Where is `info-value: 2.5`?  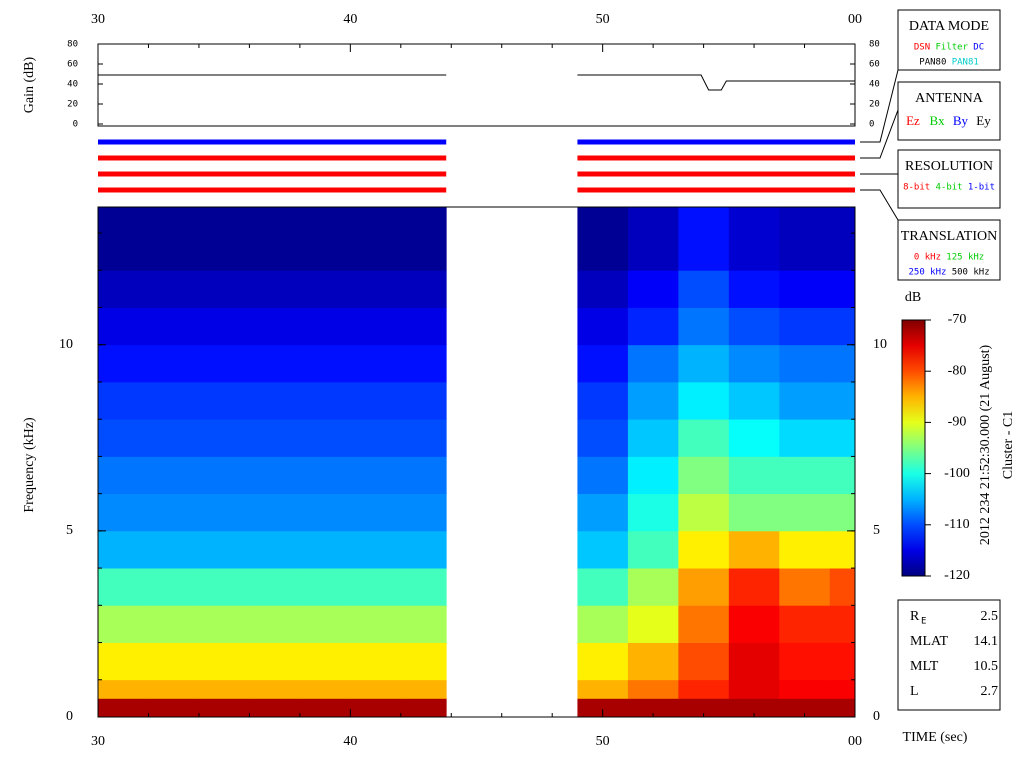
info-value: 2.5 is located at coordinates (990, 616).